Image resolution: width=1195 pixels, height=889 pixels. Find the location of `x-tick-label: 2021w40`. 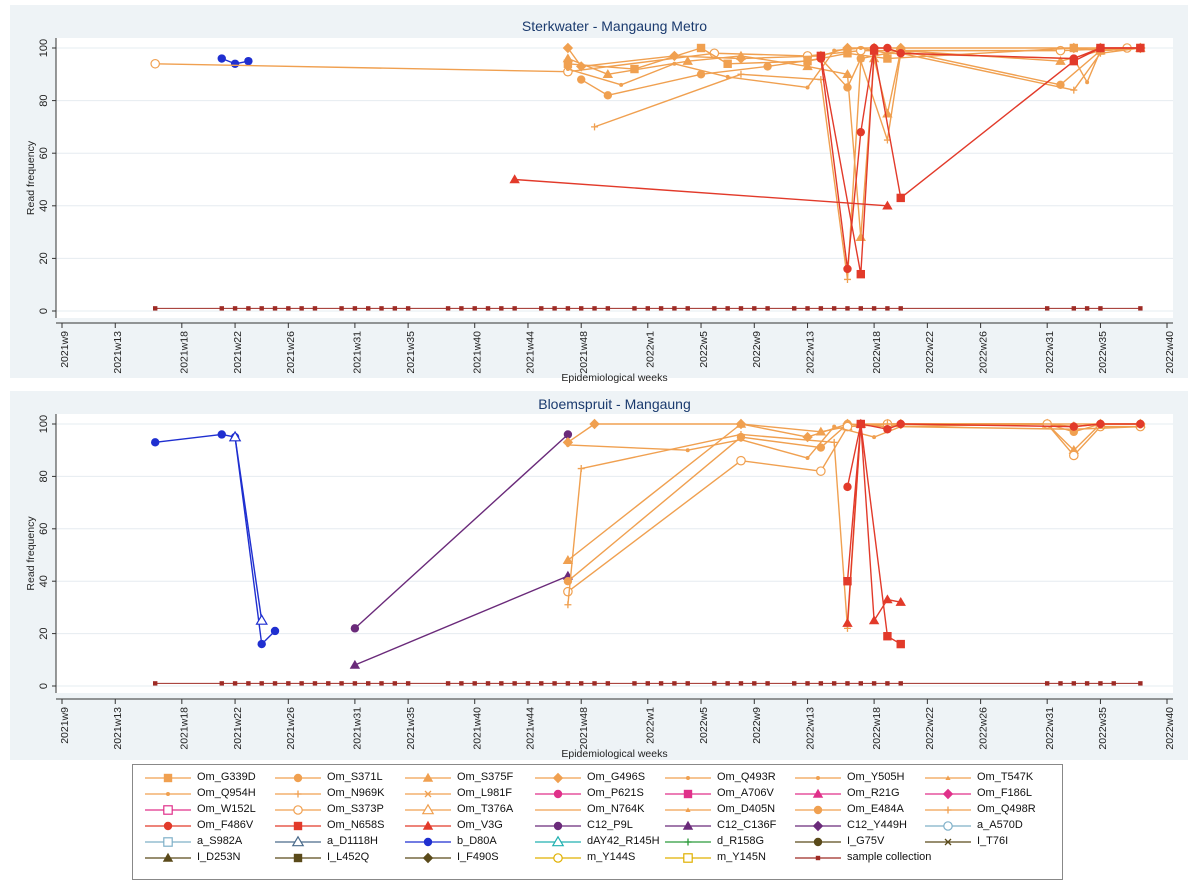

x-tick-label: 2021w40 is located at coordinates (477, 728).